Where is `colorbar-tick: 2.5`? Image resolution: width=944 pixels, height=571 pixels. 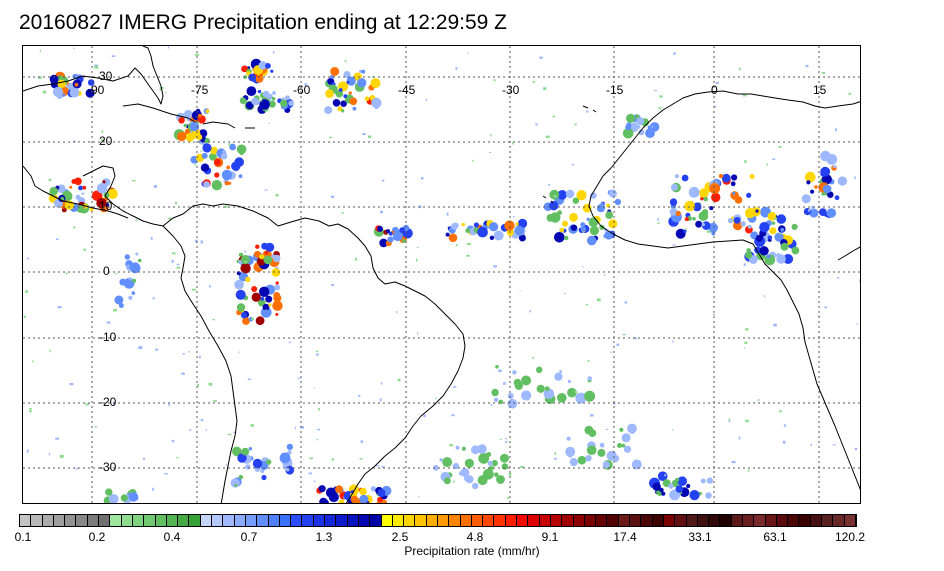 colorbar-tick: 2.5 is located at coordinates (400, 537).